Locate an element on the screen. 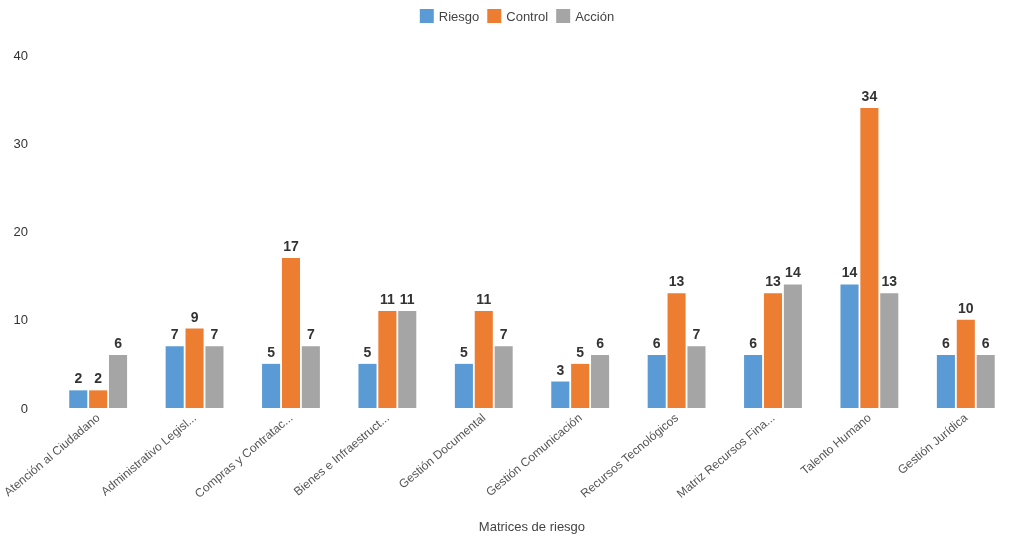 Image resolution: width=1034 pixels, height=538 pixels. data-label: 3 is located at coordinates (560, 369).